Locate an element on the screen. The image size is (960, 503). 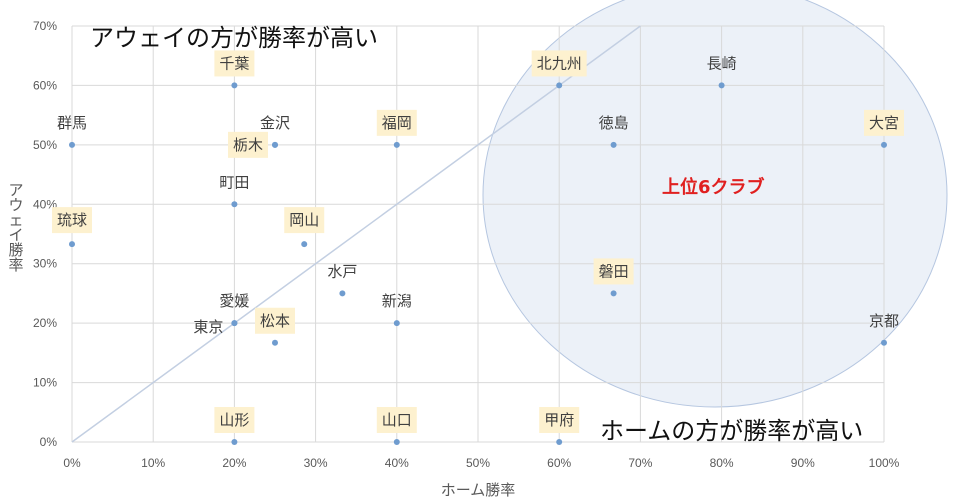
x-tick-label: 20% is located at coordinates (234, 463).